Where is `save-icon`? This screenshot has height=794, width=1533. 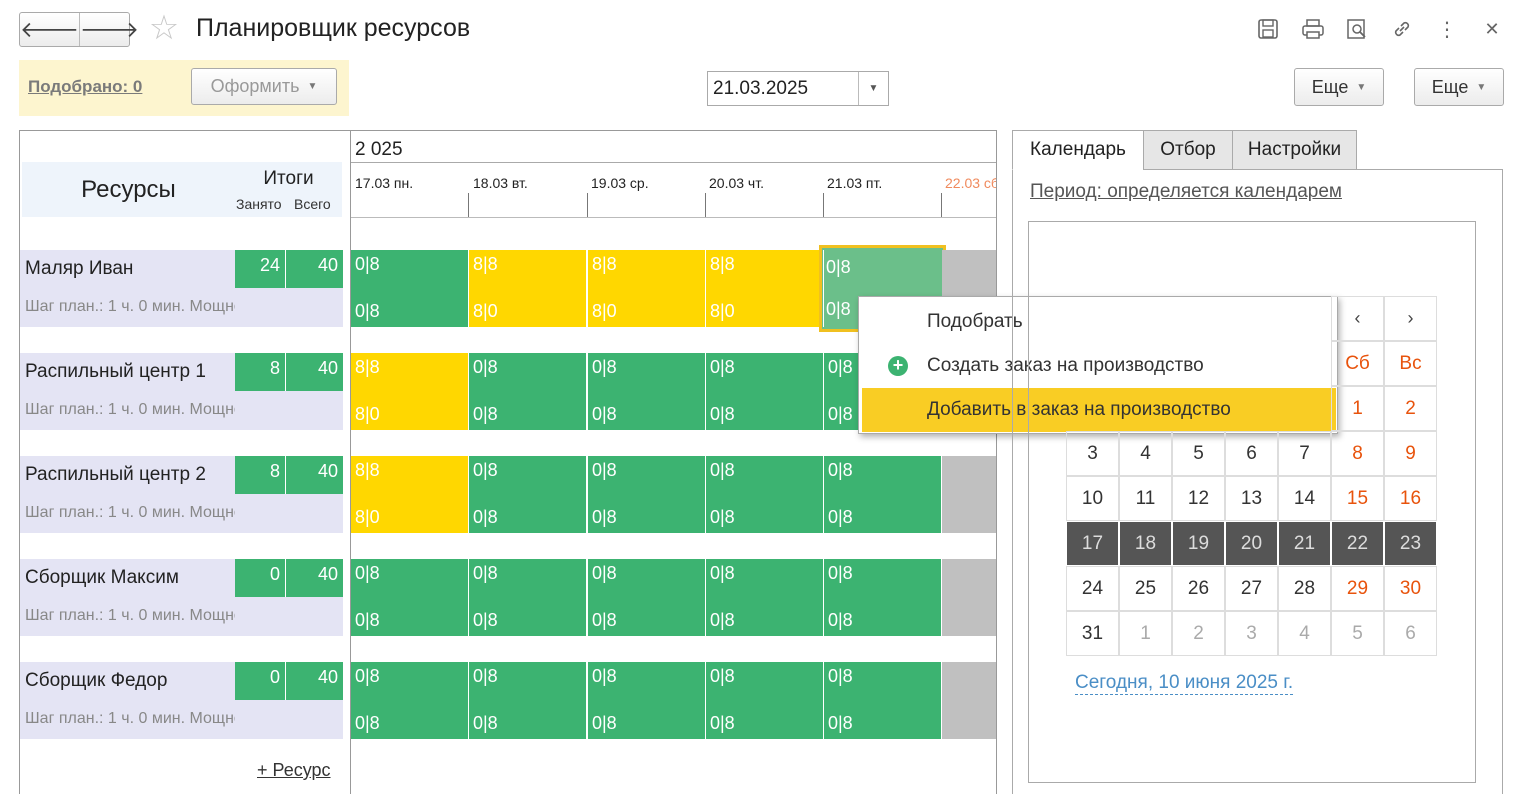 save-icon is located at coordinates (1268, 29).